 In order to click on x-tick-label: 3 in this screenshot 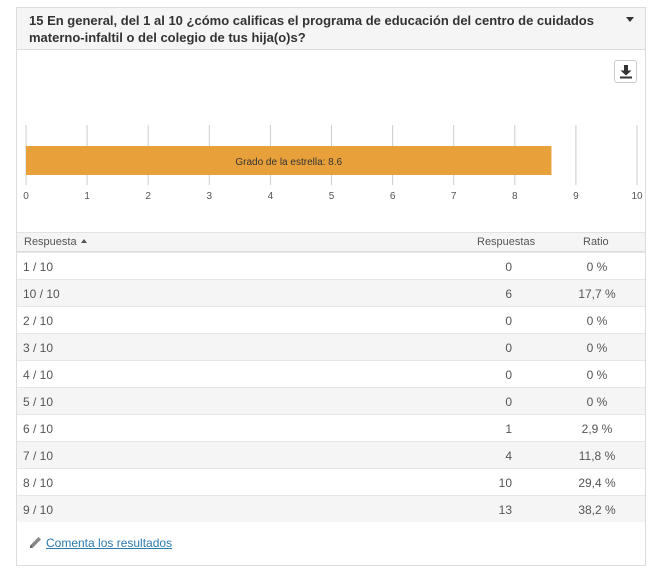, I will do `click(210, 196)`.